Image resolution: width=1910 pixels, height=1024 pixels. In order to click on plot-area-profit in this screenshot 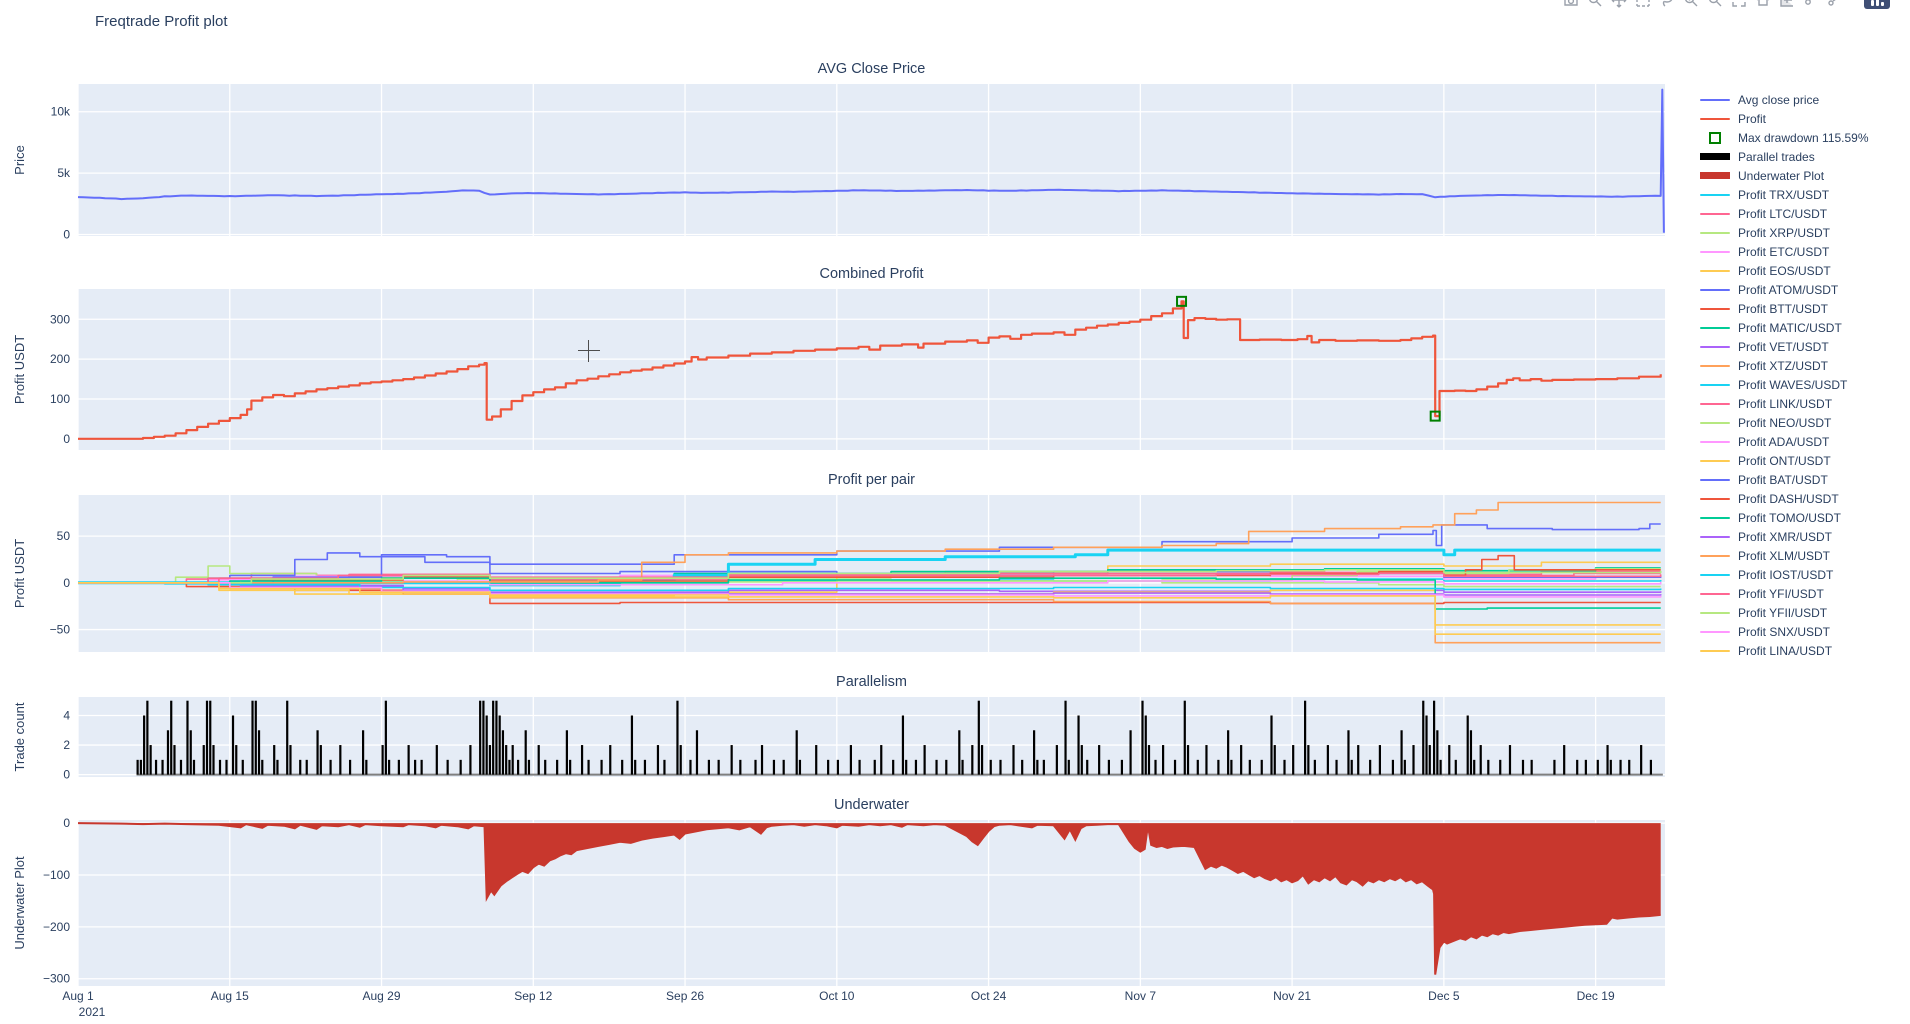, I will do `click(871, 369)`.